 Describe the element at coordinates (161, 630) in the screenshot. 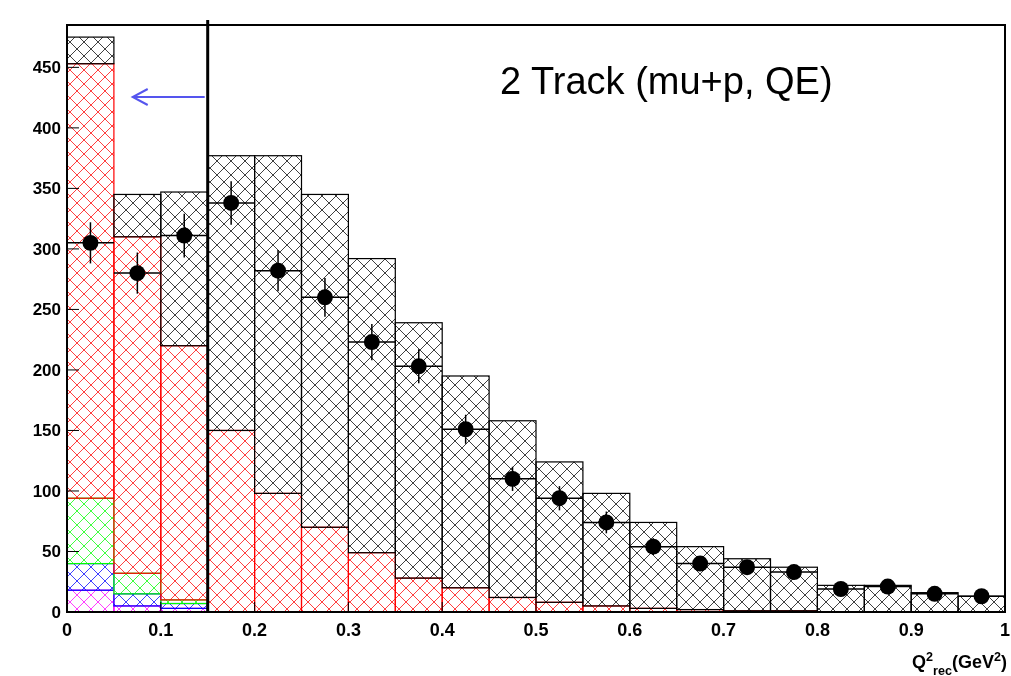

I see `x-tick-label: 0.1` at that location.